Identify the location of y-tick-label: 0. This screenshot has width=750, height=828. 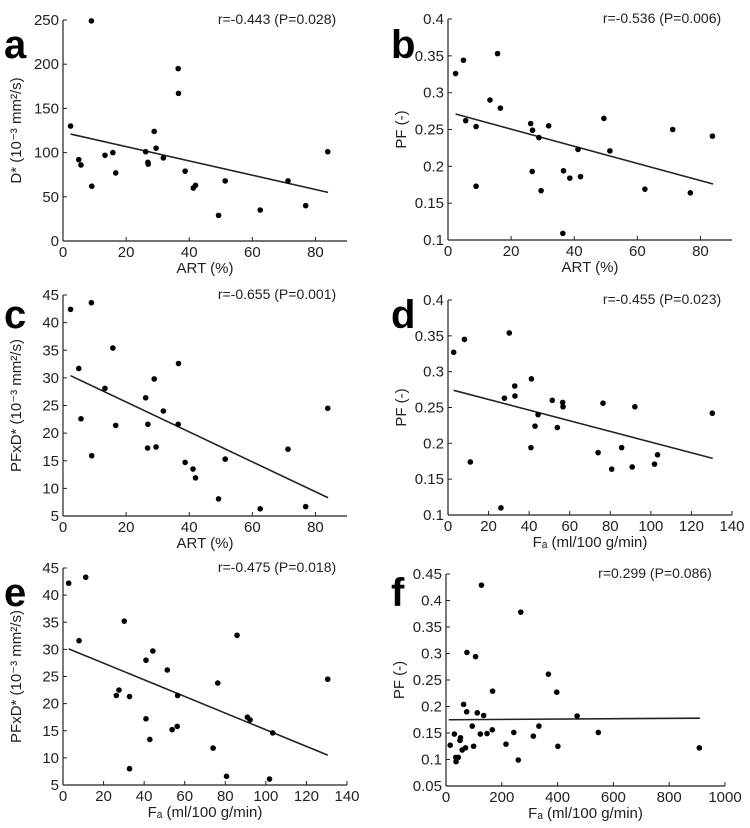
(55, 241).